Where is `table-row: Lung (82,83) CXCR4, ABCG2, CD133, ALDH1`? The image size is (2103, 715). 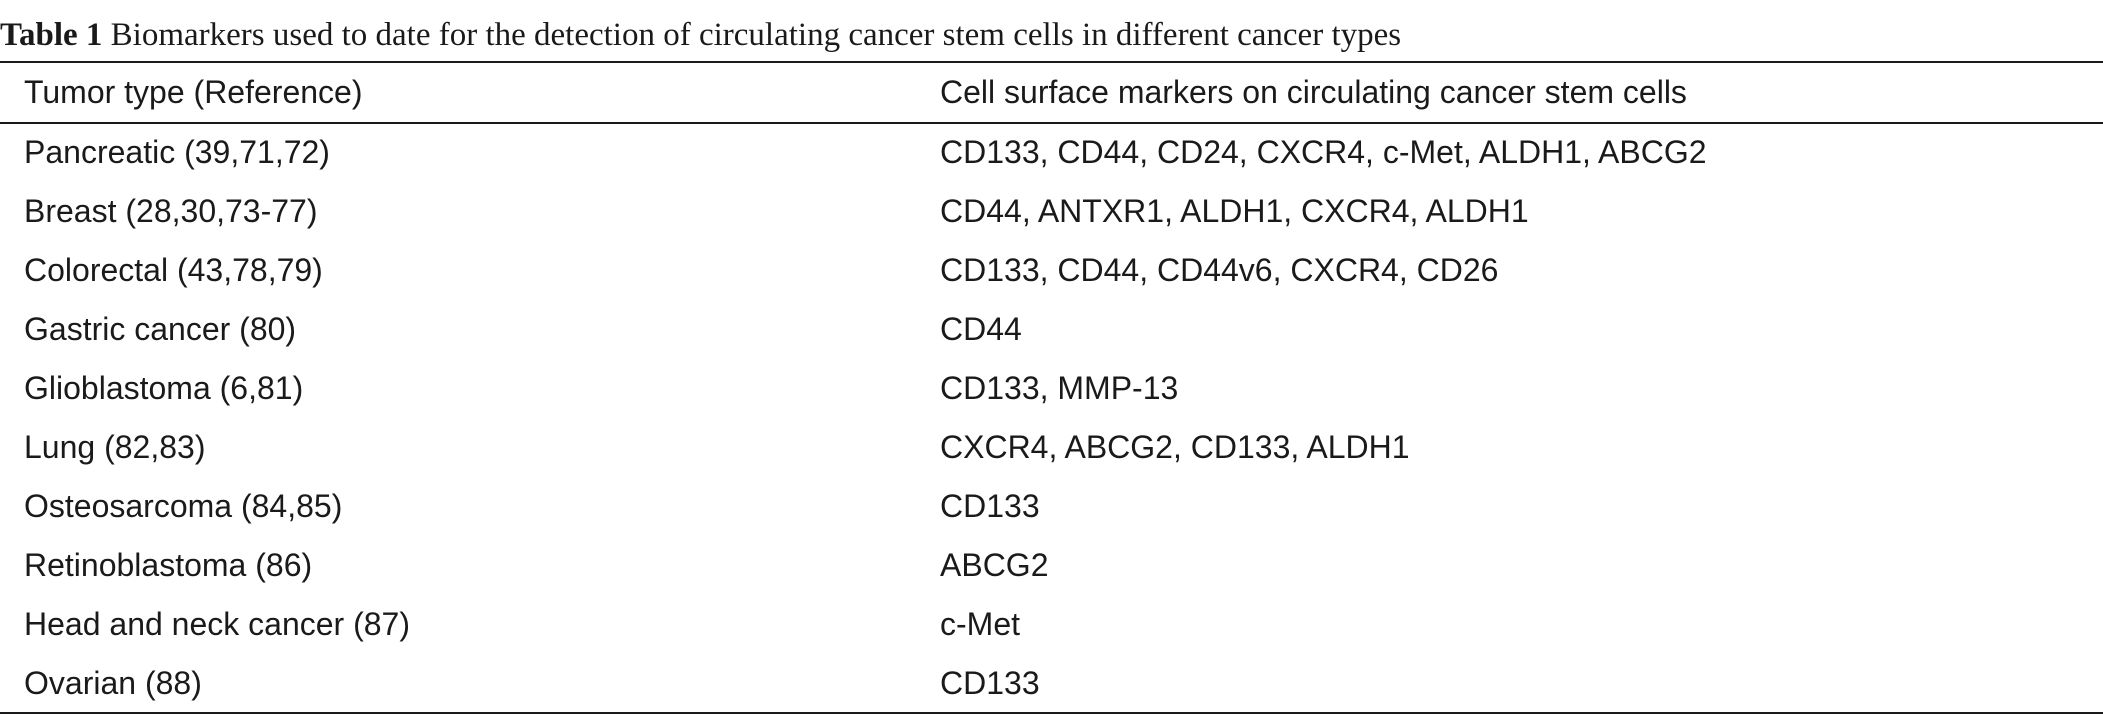 table-row: Lung (82,83) CXCR4, ABCG2, CD133, ALDH1 is located at coordinates (1051, 447).